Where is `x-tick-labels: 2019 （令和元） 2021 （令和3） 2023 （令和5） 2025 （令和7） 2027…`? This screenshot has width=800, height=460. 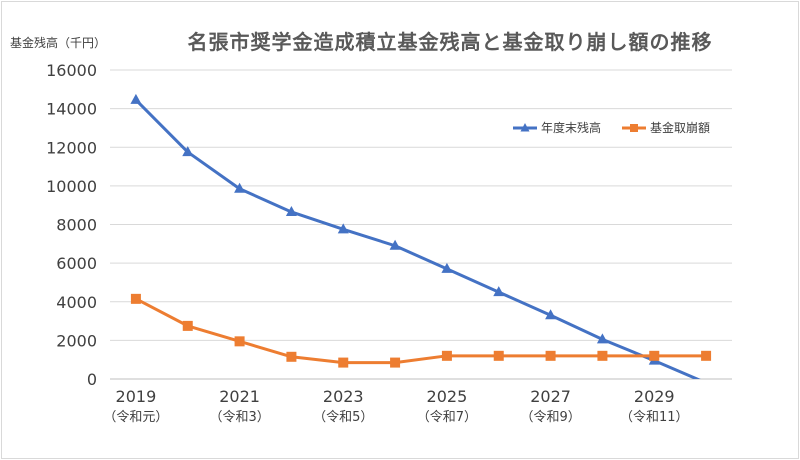
x-tick-labels: 2019 （令和元） 2021 （令和3） 2023 （令和5） 2025 （令和7） 2027… is located at coordinates (395, 406).